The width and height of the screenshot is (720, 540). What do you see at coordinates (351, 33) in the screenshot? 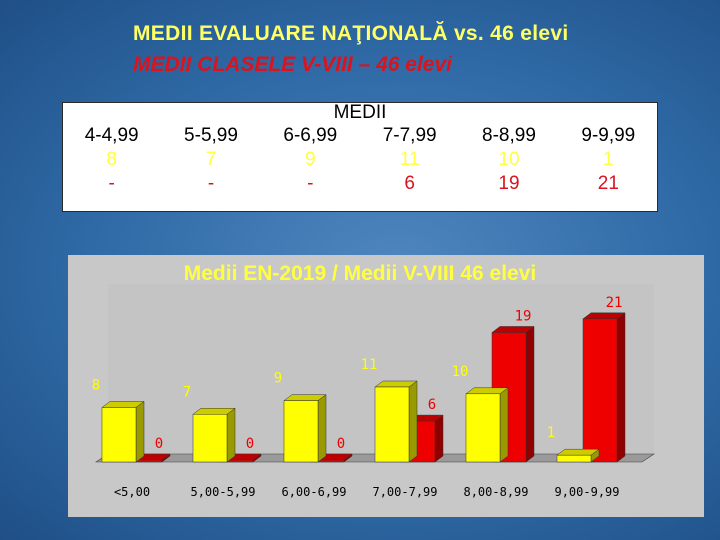
I see `slide-title: MEDII EVALUARE NAŢIONALĂ vs. 46 elevi` at bounding box center [351, 33].